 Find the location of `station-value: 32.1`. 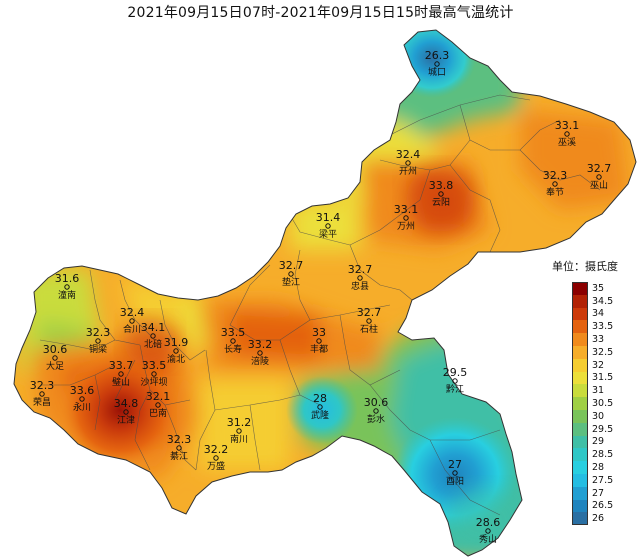

station-value: 32.1 is located at coordinates (158, 396).